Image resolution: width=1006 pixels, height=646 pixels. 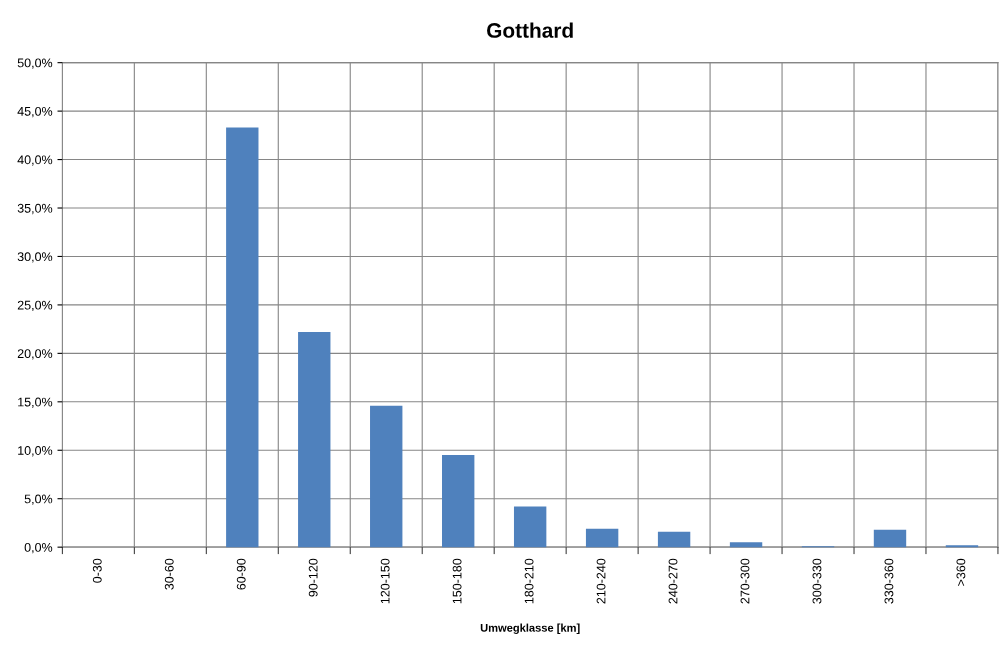 What do you see at coordinates (745, 581) in the screenshot?
I see `x-tick-label: 270-300` at bounding box center [745, 581].